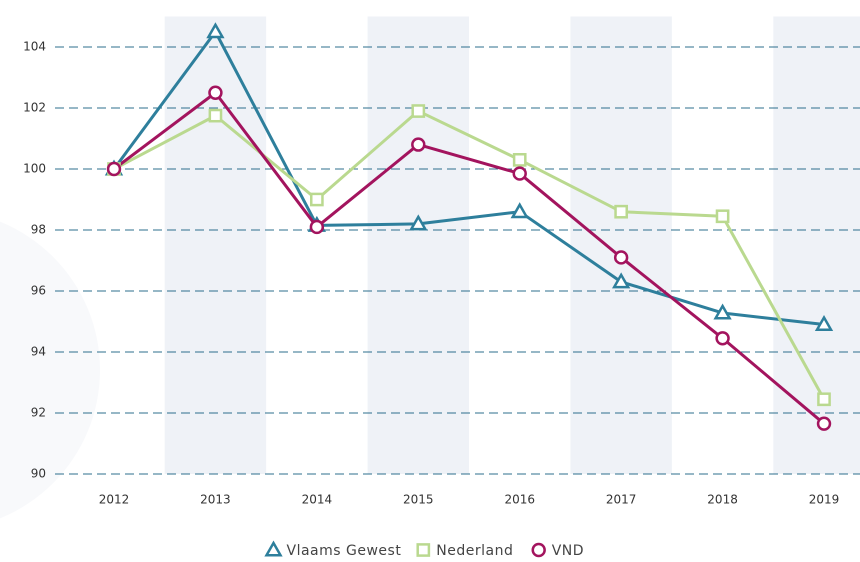 This screenshot has width=860, height=562. Describe the element at coordinates (38, 230) in the screenshot. I see `y-tick-label: 98` at that location.